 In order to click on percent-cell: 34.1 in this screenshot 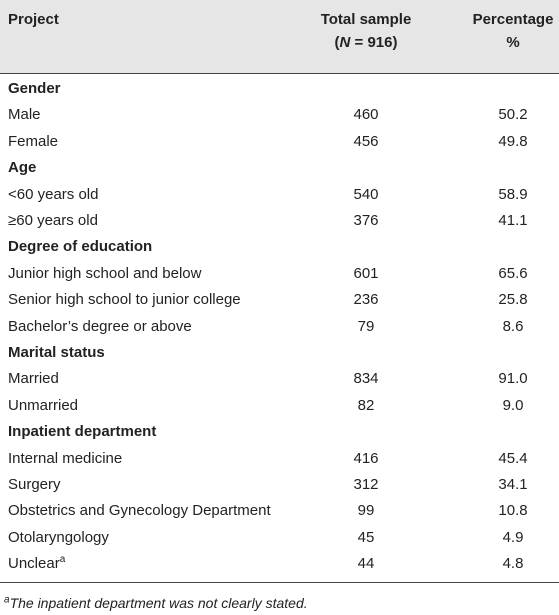, I will do `click(513, 484)`.